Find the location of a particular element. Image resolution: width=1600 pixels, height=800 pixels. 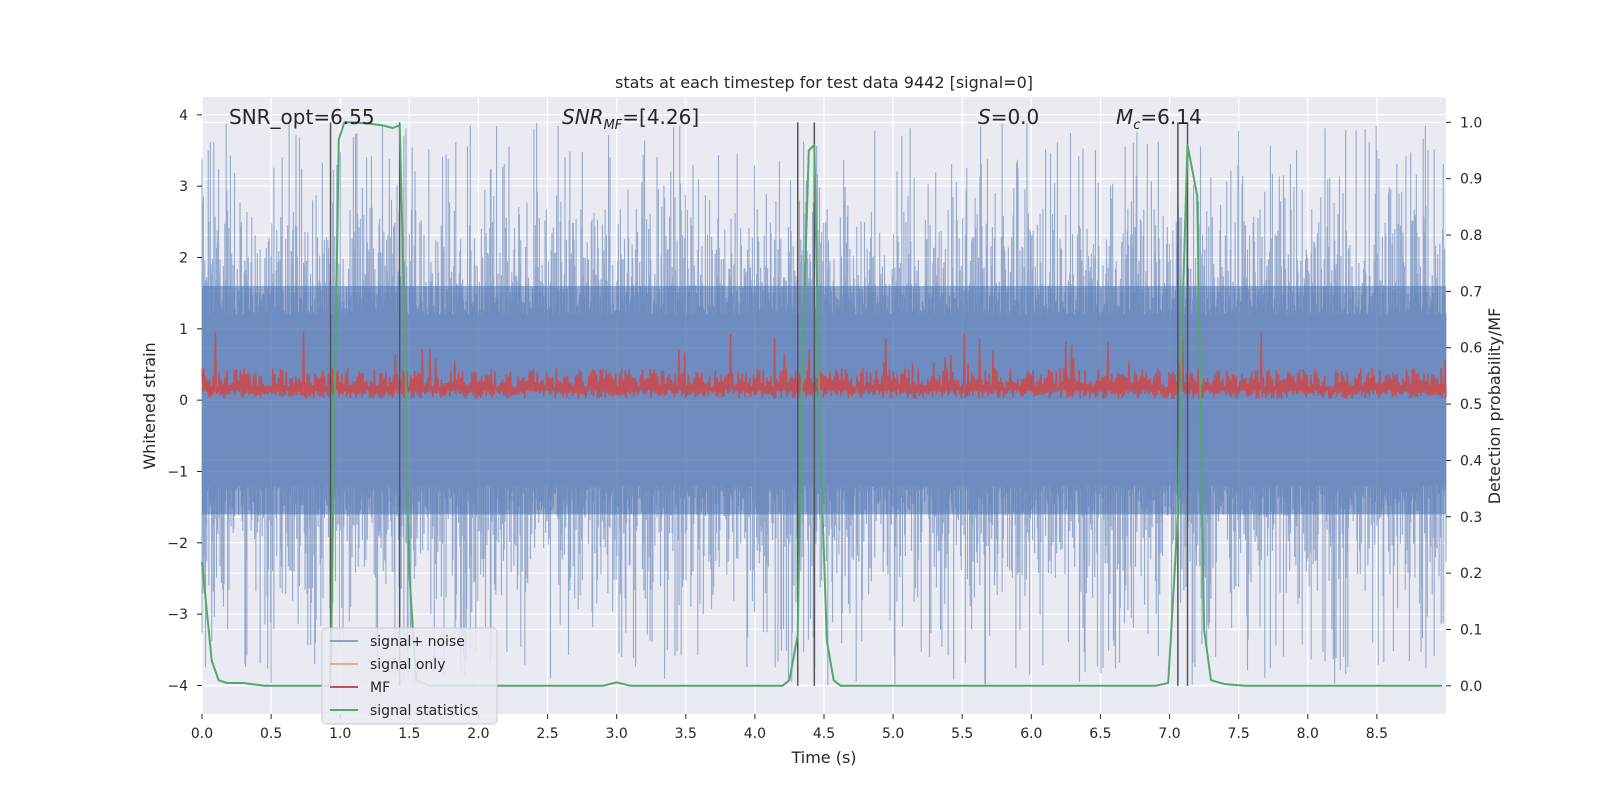

x-tick-label: 2.0 is located at coordinates (478, 734).